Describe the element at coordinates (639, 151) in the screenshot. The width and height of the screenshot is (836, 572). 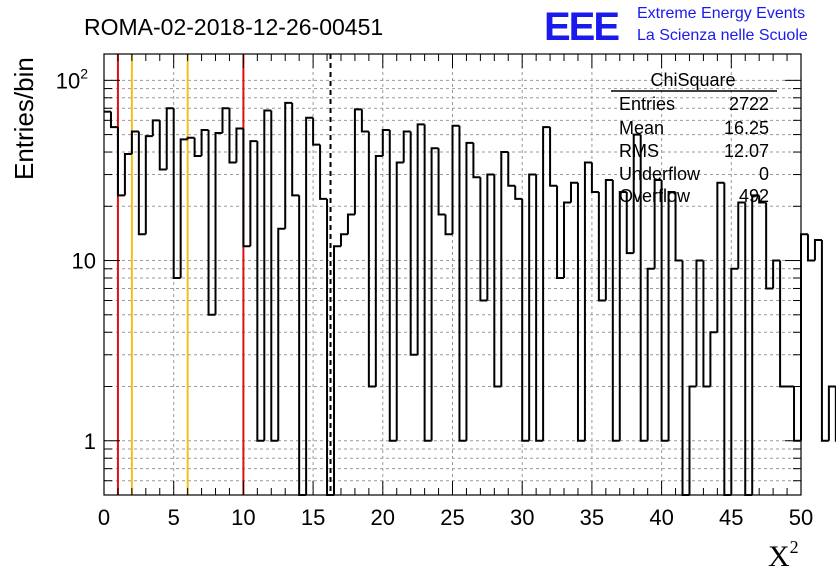
I see `stats-label-rms: RMS` at that location.